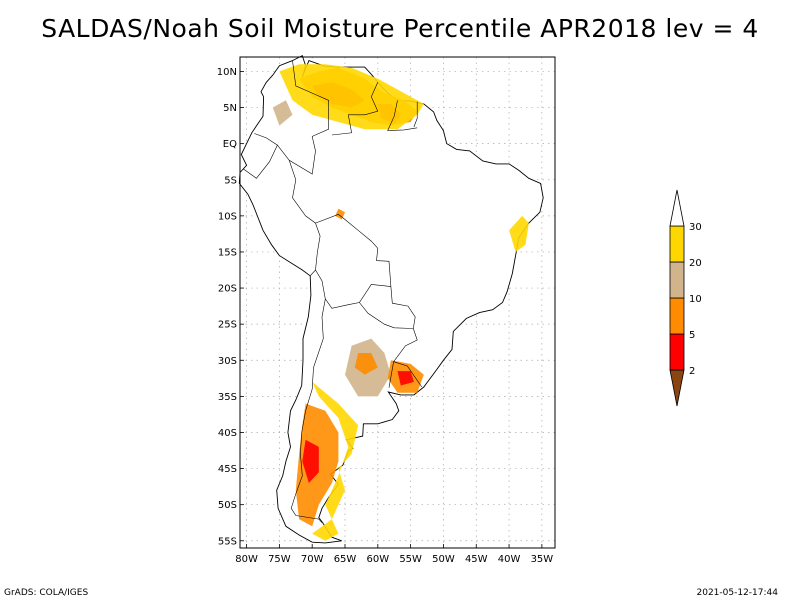  Describe the element at coordinates (677, 208) in the screenshot. I see `colorbar-over-arrow` at that location.